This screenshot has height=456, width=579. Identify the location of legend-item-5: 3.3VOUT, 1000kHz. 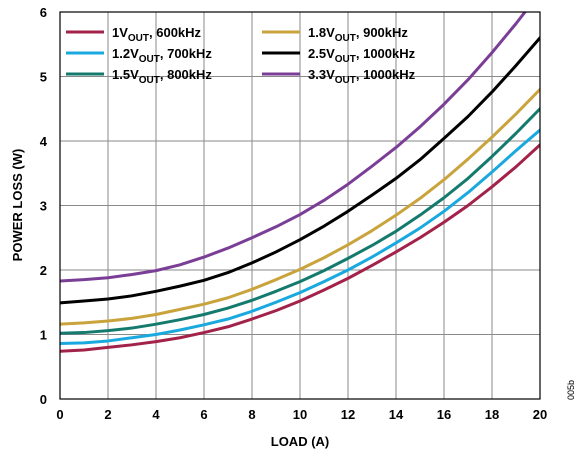
(339, 76).